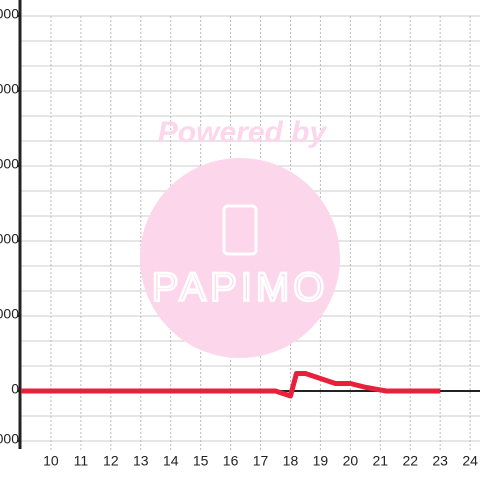 This screenshot has width=480, height=485. What do you see at coordinates (321, 461) in the screenshot?
I see `x-tick-label: 19` at bounding box center [321, 461].